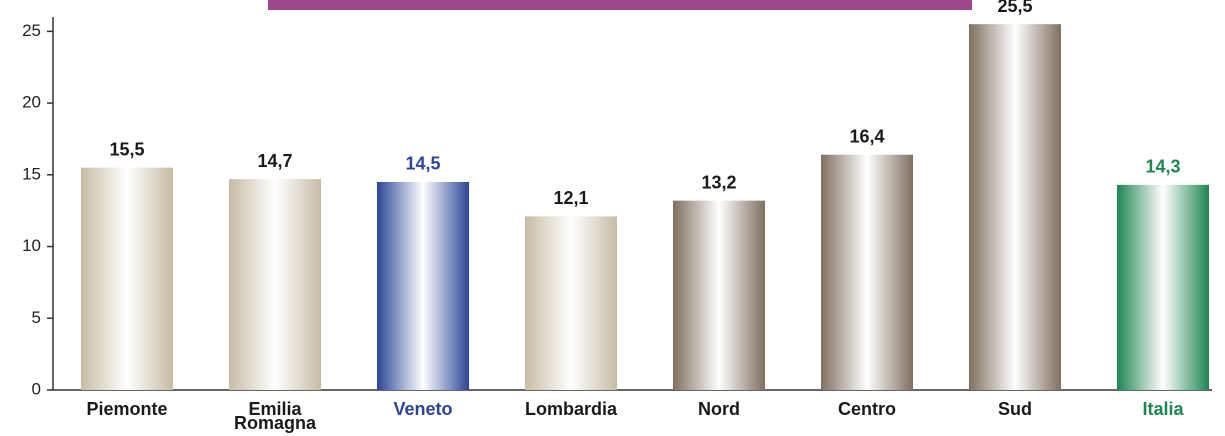  What do you see at coordinates (719, 409) in the screenshot?
I see `x-tick-label: Nord` at bounding box center [719, 409].